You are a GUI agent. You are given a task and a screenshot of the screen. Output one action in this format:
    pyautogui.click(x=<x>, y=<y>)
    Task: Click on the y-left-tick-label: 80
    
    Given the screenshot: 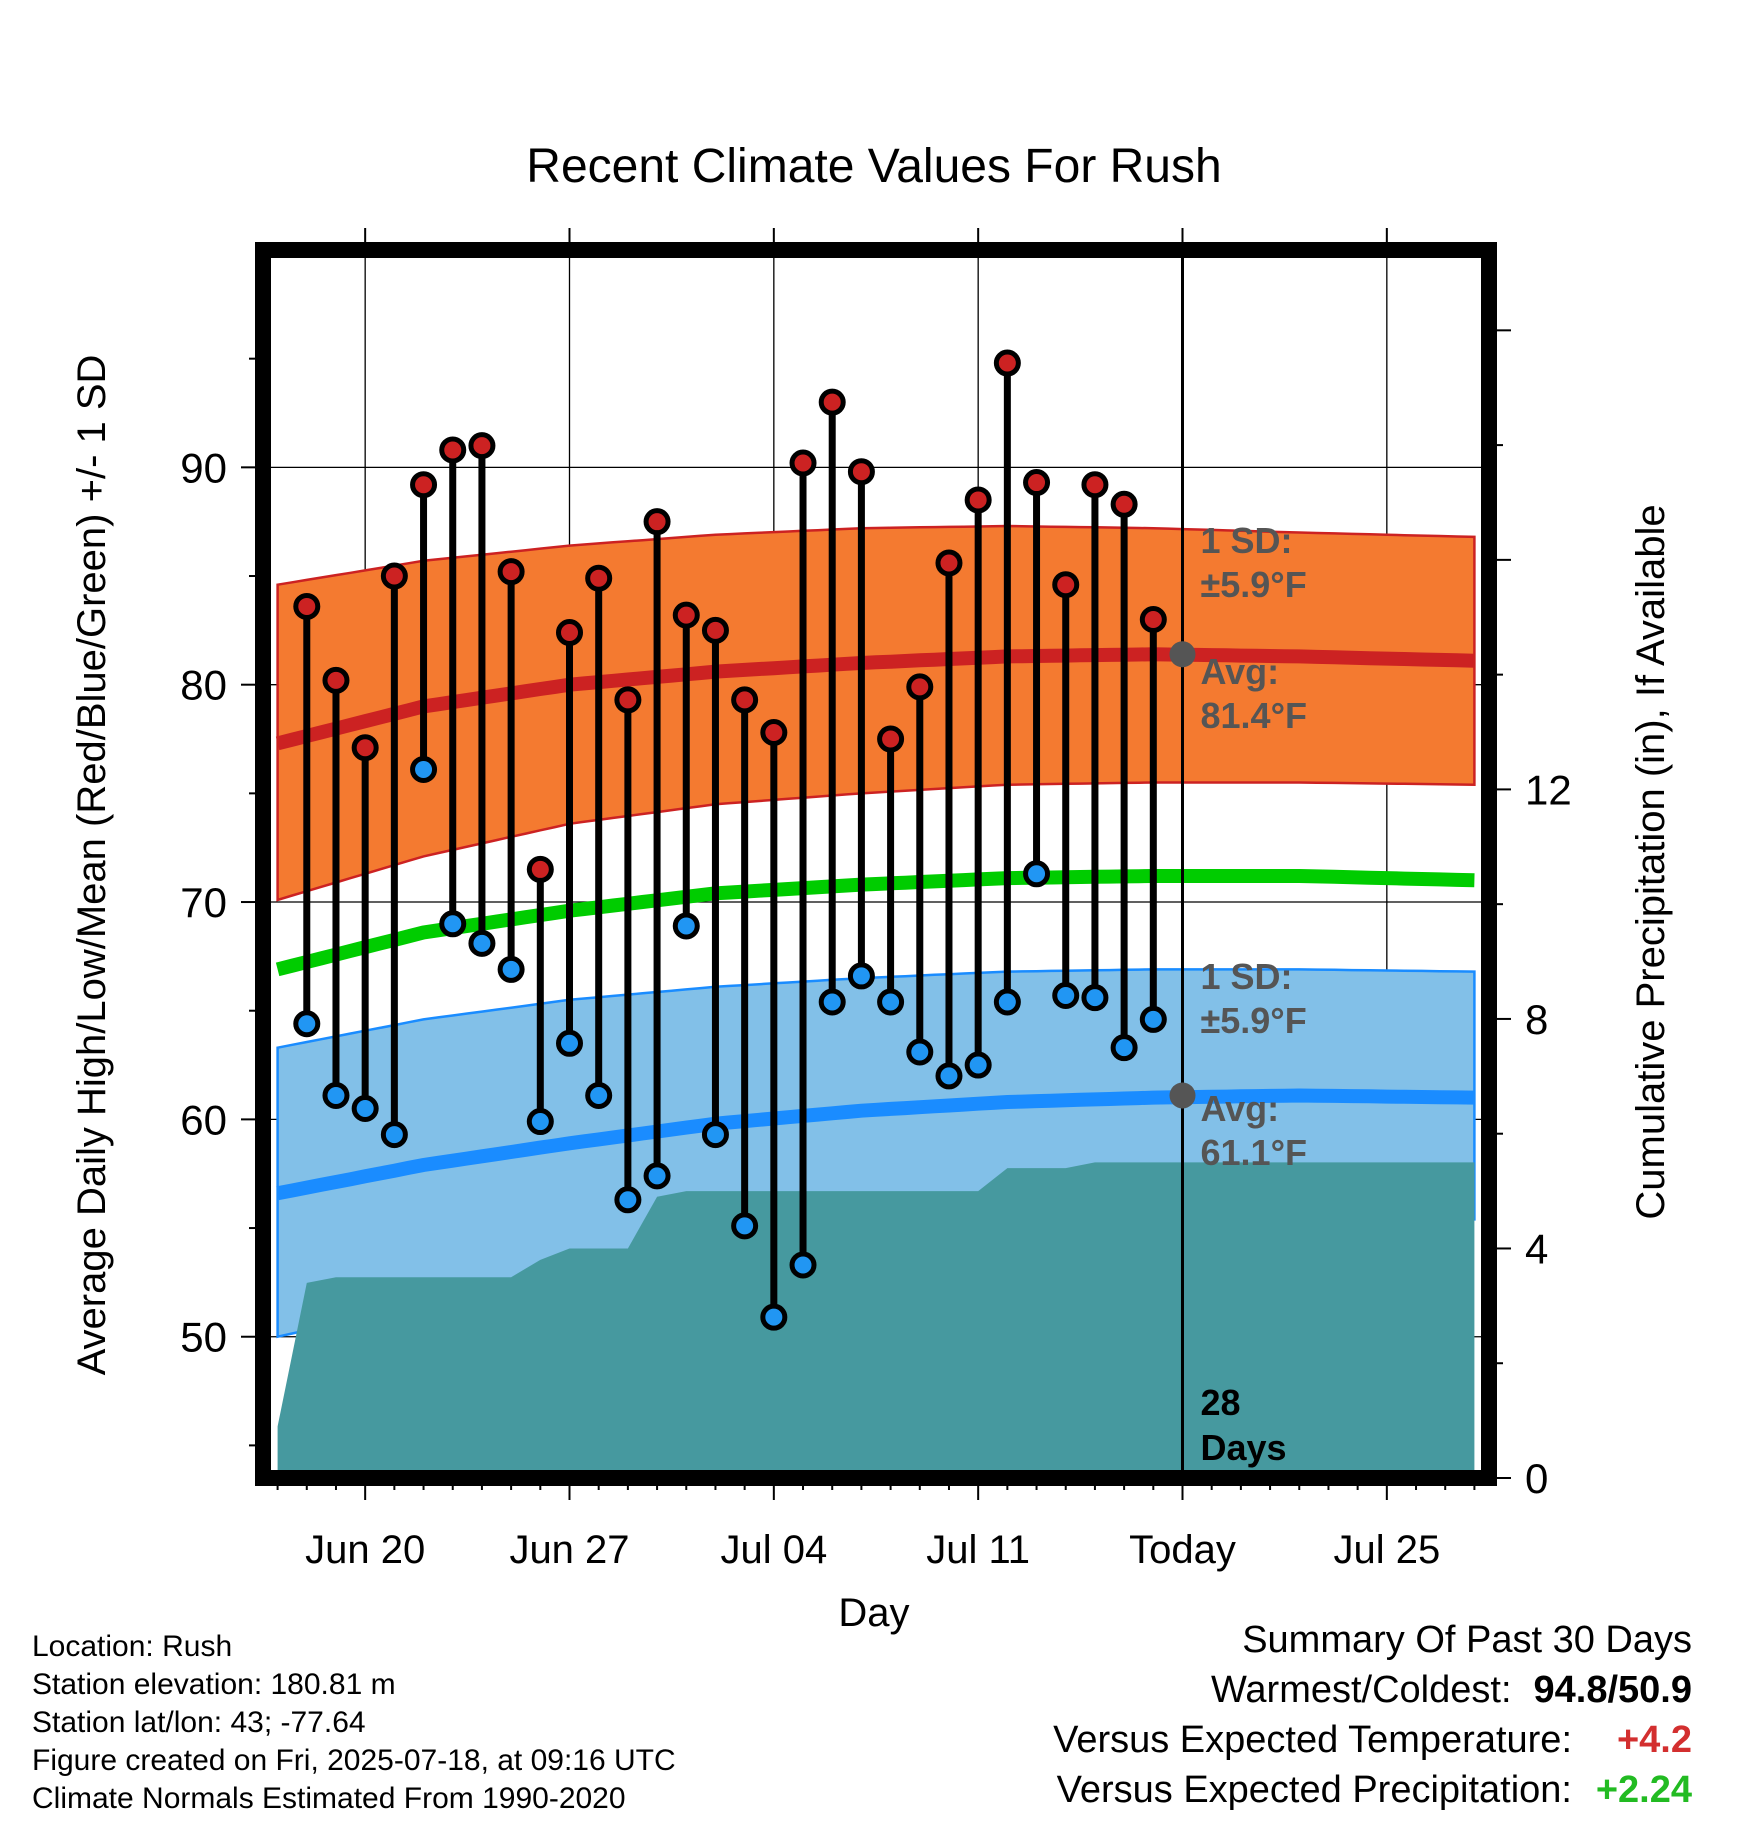 What is the action you would take?
    pyautogui.click(x=203, y=685)
    